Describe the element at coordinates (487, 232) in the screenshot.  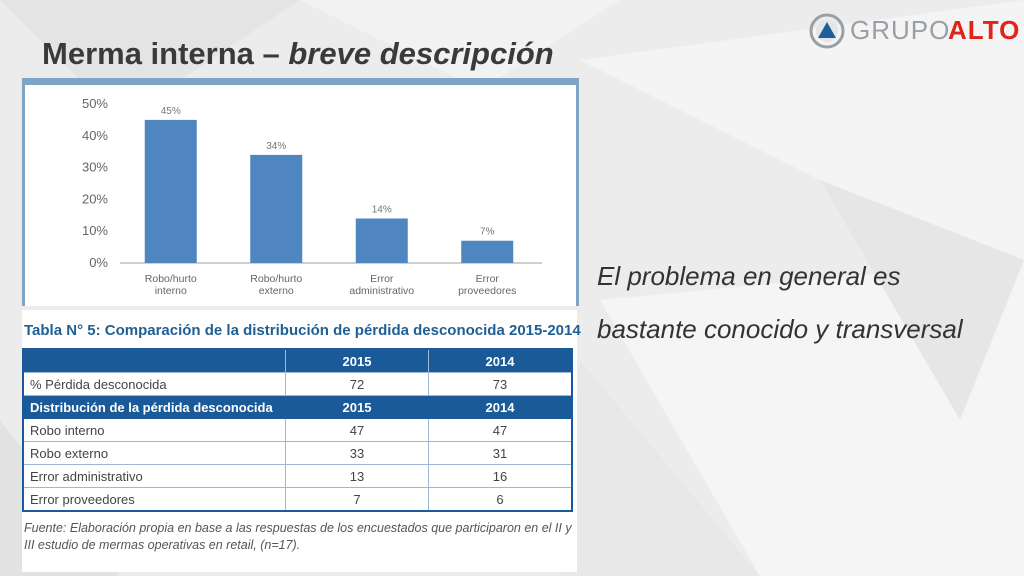
I see `data-label: 7%` at that location.